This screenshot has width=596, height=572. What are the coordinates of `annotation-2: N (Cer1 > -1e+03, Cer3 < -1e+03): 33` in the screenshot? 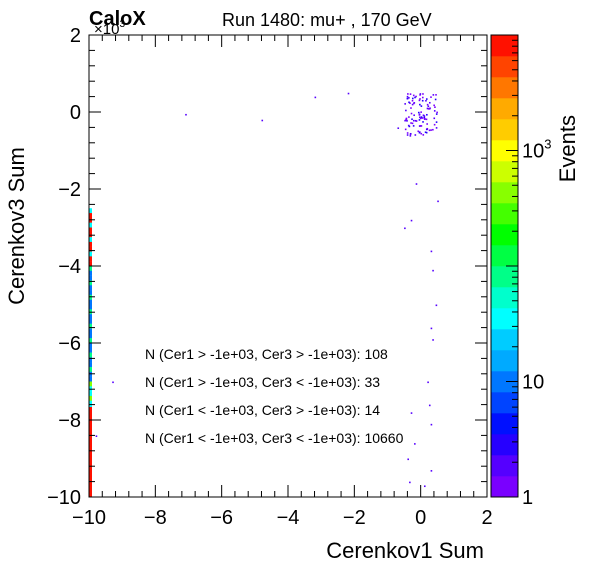 It's located at (262, 382).